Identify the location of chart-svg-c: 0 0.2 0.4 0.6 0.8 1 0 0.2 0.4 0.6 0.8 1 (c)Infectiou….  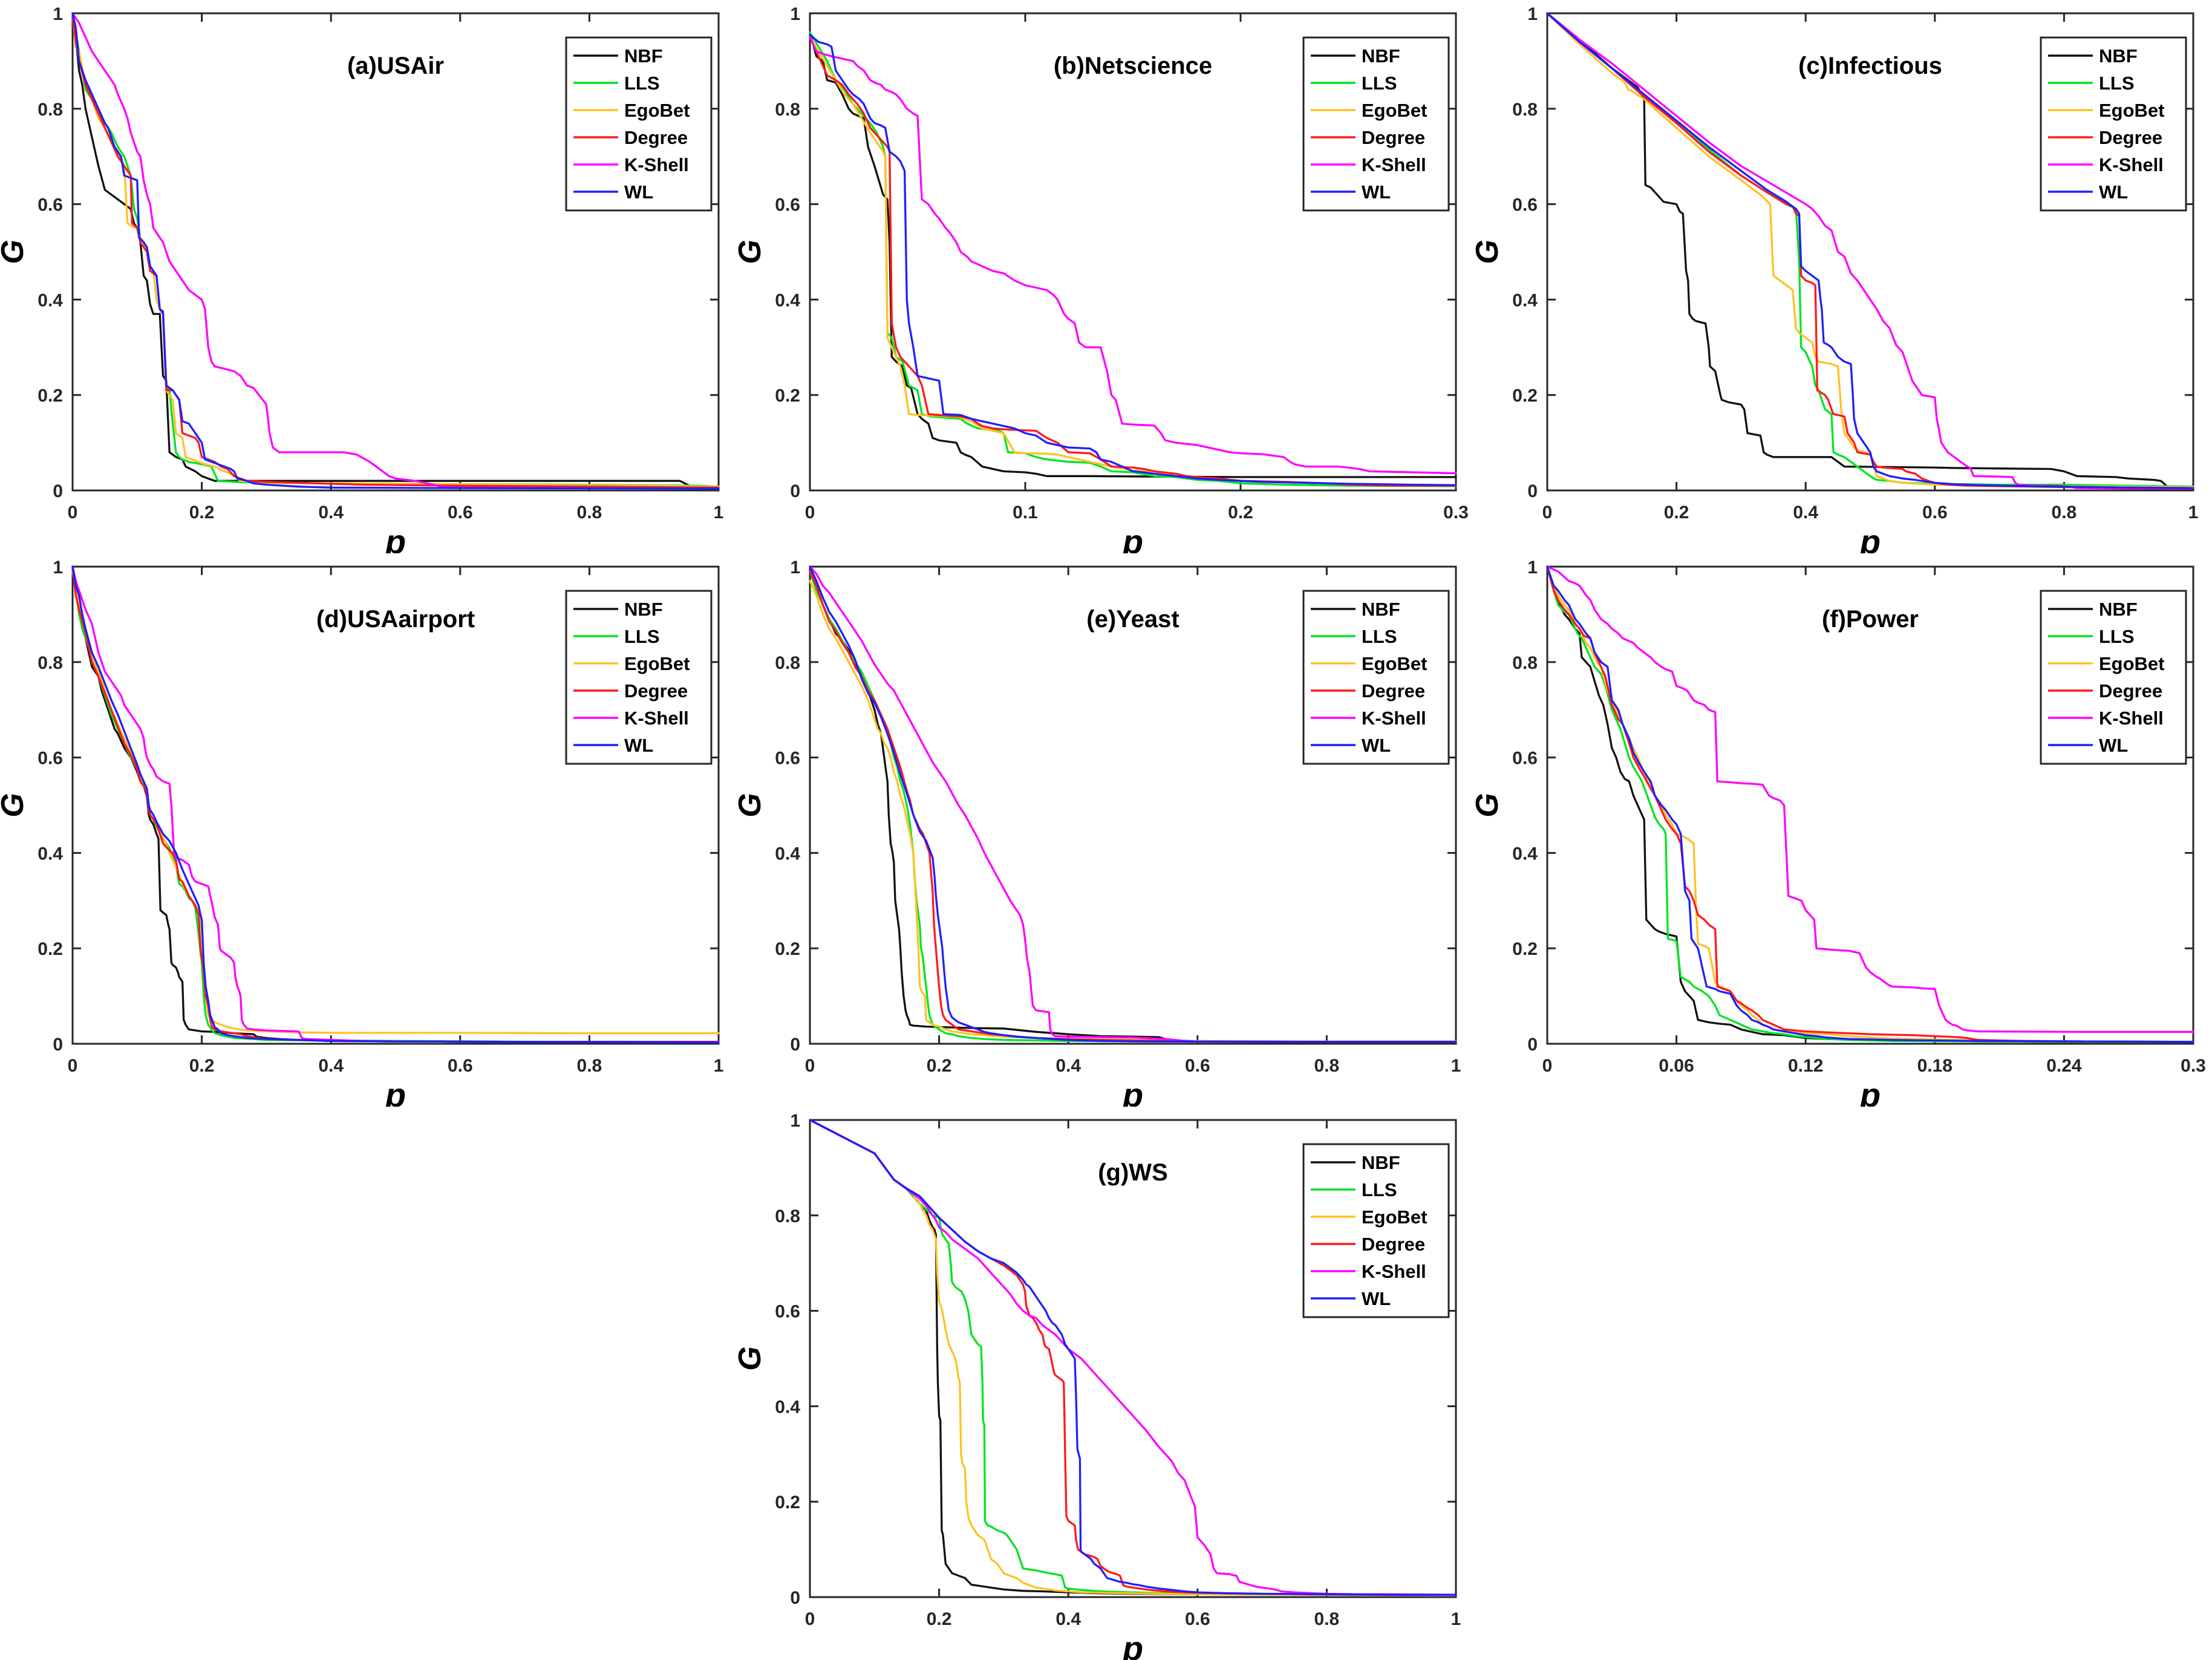
(1843, 276).